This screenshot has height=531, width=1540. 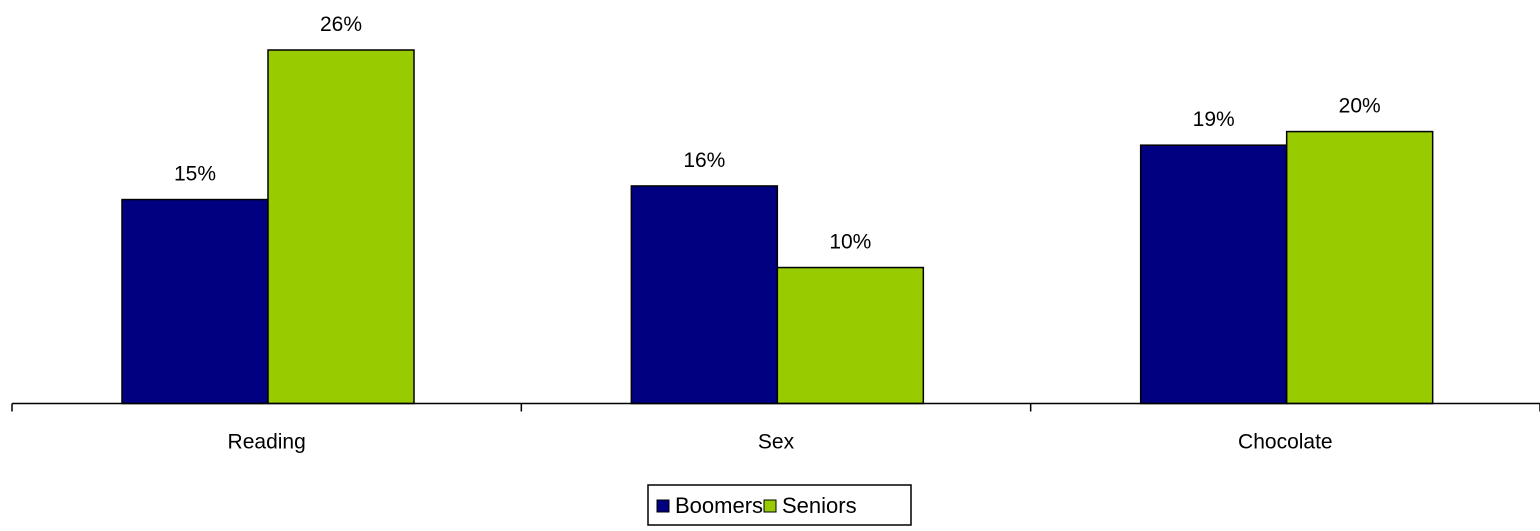 What do you see at coordinates (850, 335) in the screenshot?
I see `bar-seniors-sex` at bounding box center [850, 335].